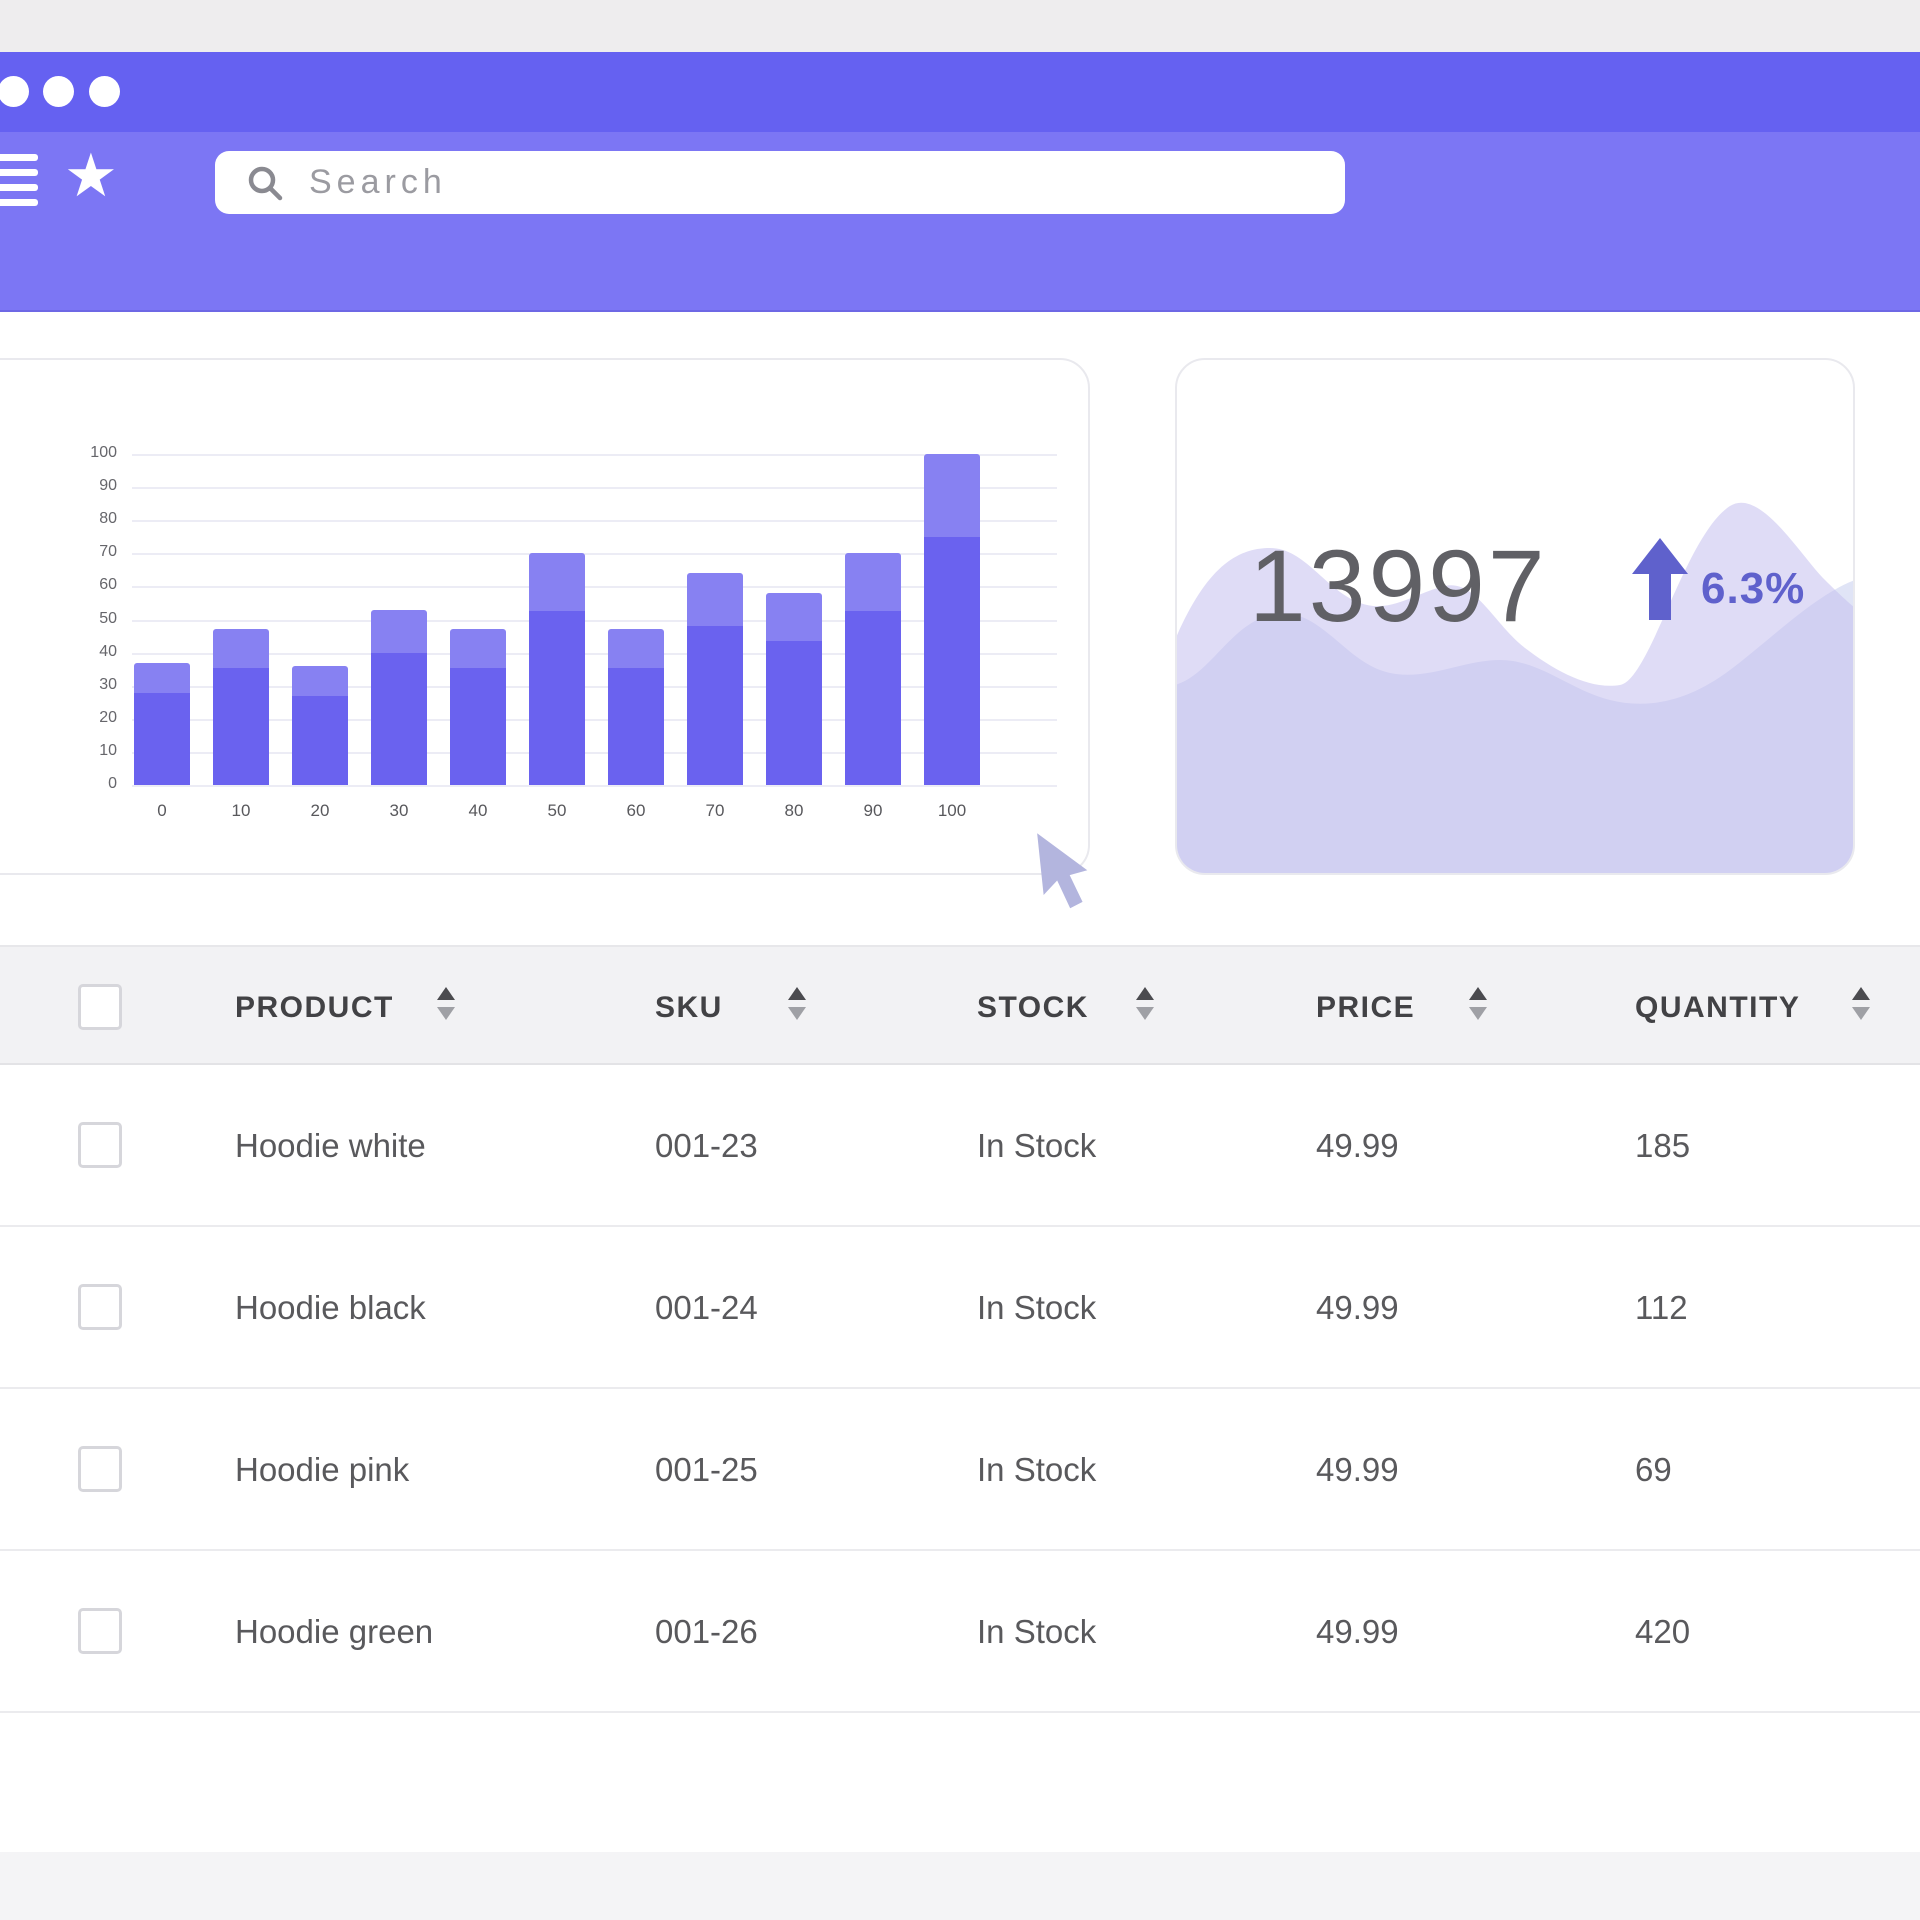  I want to click on search-input, so click(819, 182).